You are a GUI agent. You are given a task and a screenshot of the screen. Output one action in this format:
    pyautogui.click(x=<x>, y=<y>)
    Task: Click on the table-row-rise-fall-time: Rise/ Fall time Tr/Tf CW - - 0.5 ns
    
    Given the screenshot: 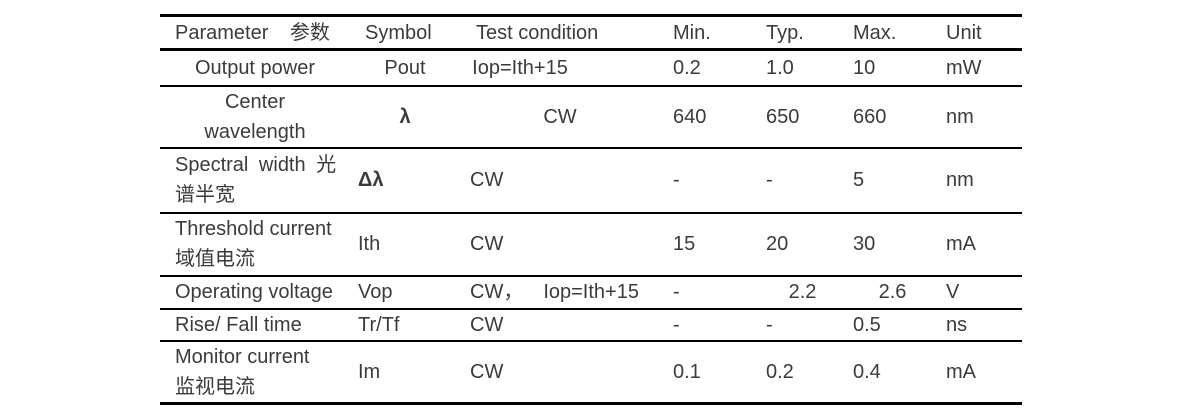 What is the action you would take?
    pyautogui.click(x=591, y=325)
    